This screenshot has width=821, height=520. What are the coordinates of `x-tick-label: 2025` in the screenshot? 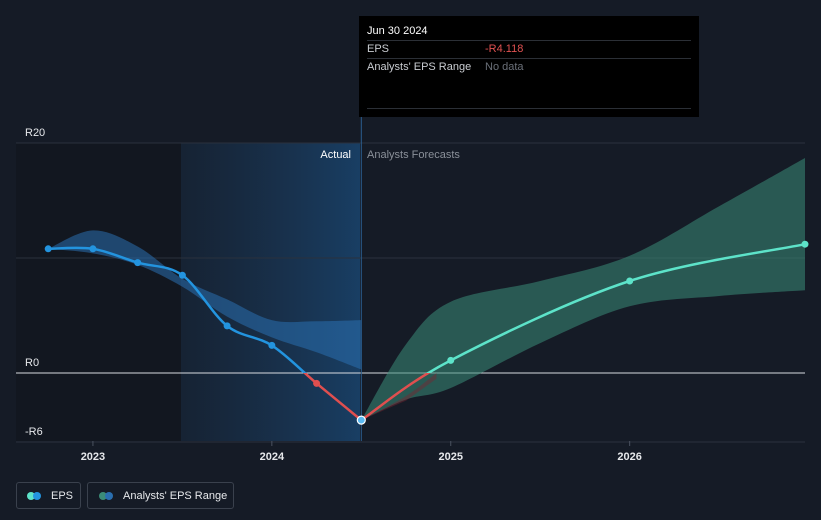 It's located at (451, 457).